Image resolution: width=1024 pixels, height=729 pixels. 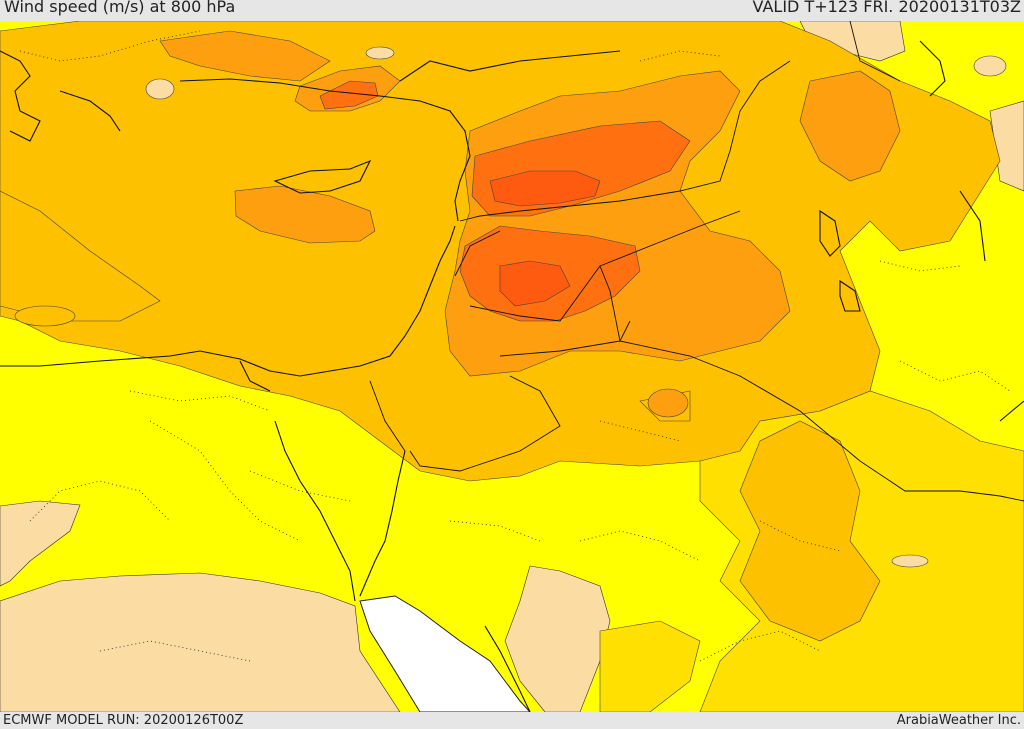 I want to click on field-lowest-egypt-south, so click(x=200, y=642).